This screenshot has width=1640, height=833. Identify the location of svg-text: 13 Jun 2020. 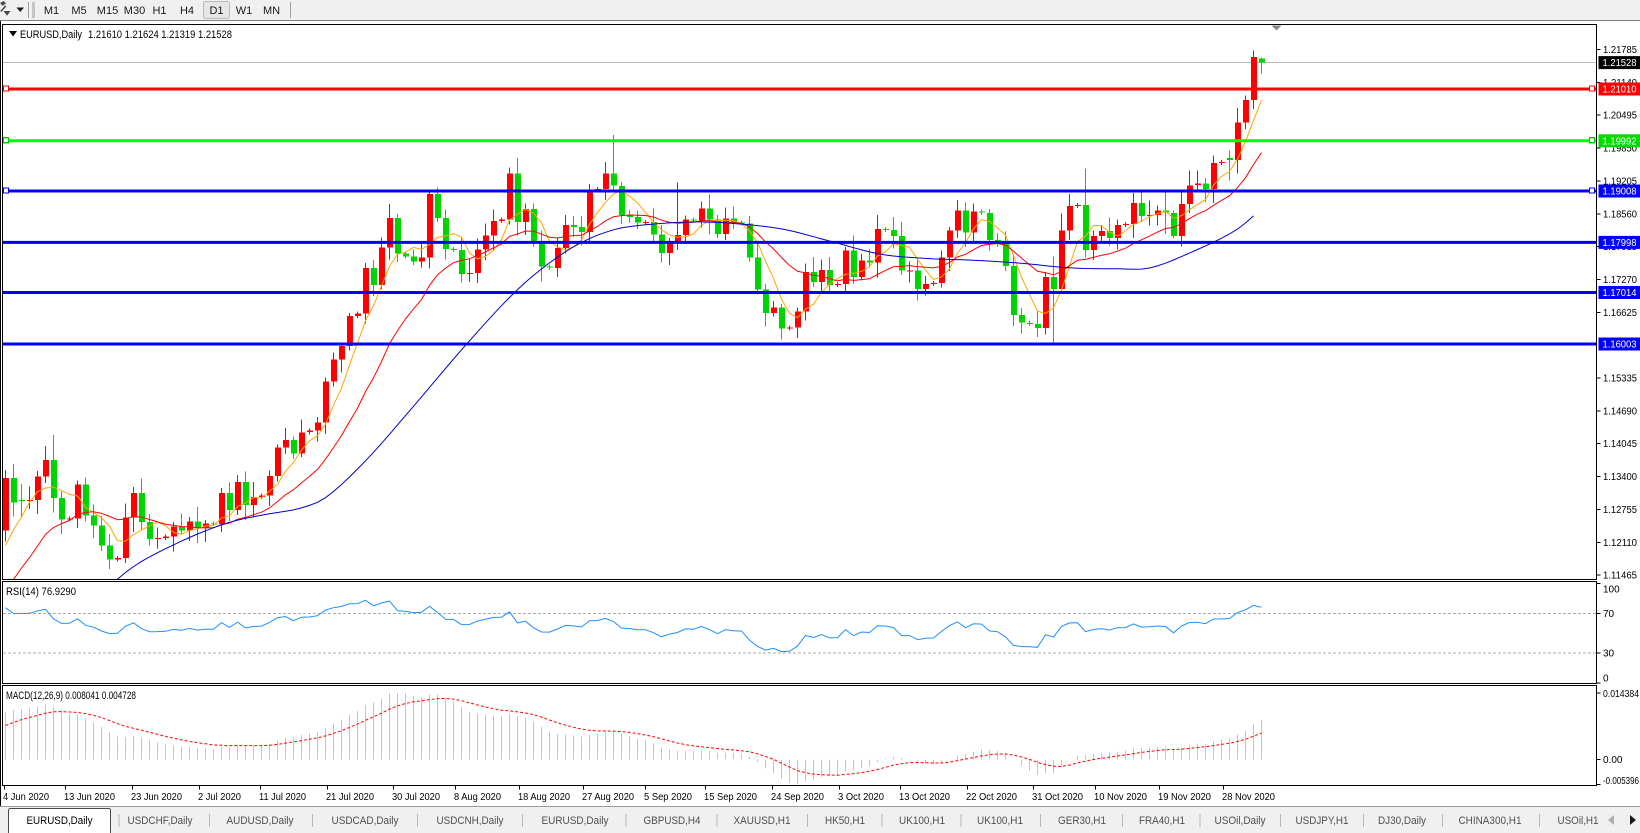
(89, 797).